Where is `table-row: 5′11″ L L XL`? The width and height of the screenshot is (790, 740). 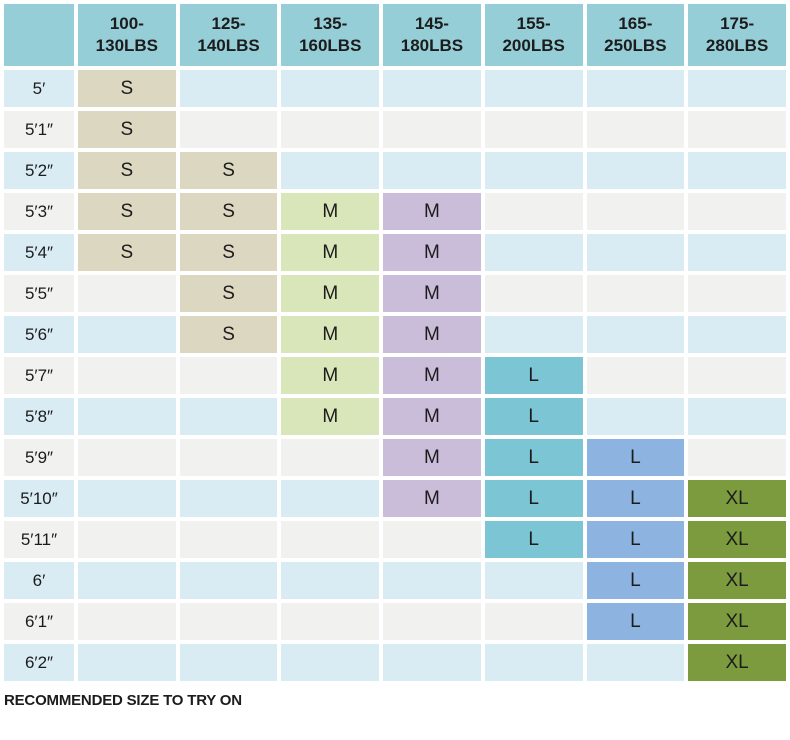
table-row: 5′11″ L L XL is located at coordinates (395, 539).